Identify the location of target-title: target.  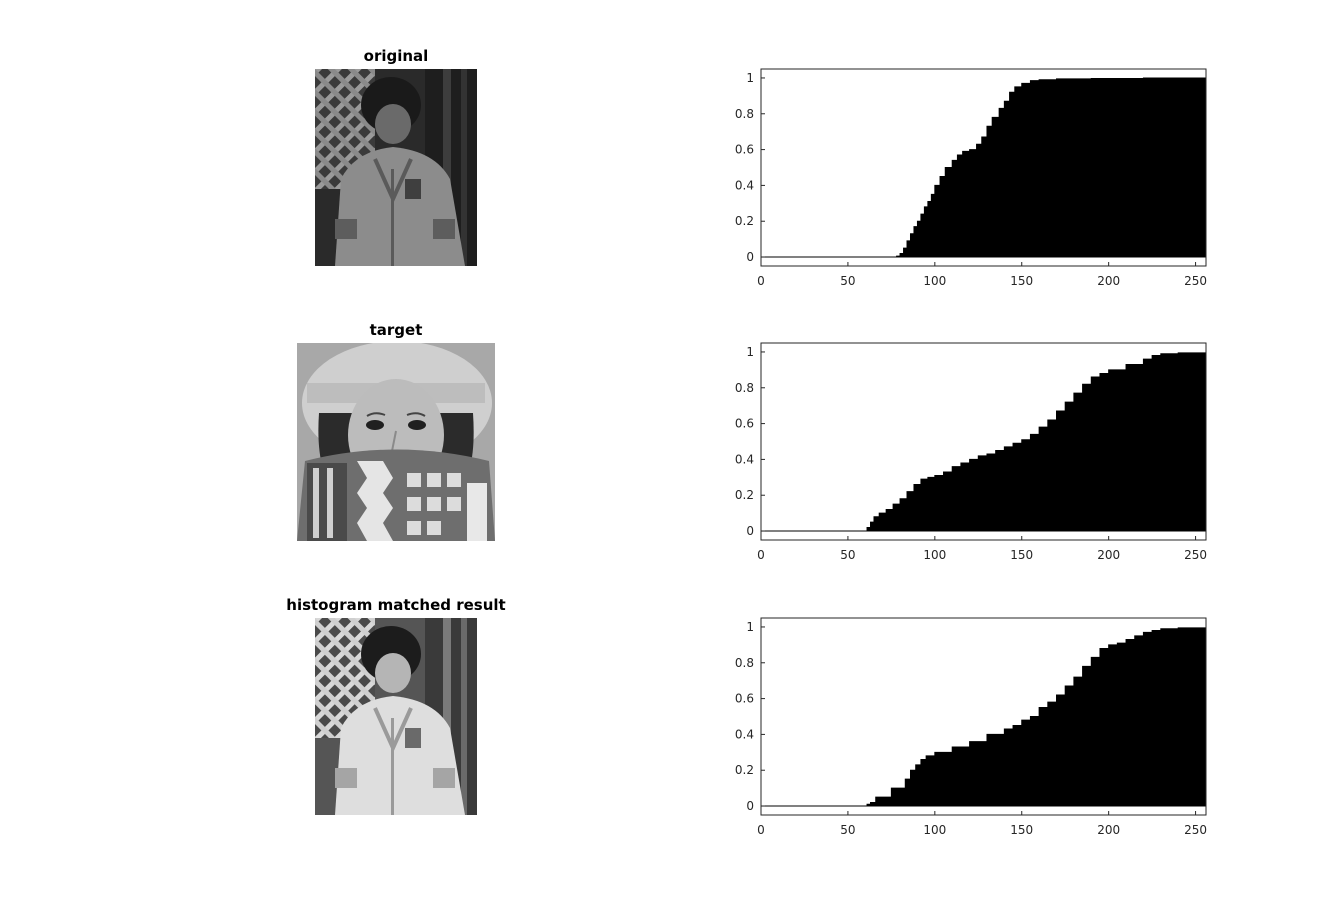
(396, 330).